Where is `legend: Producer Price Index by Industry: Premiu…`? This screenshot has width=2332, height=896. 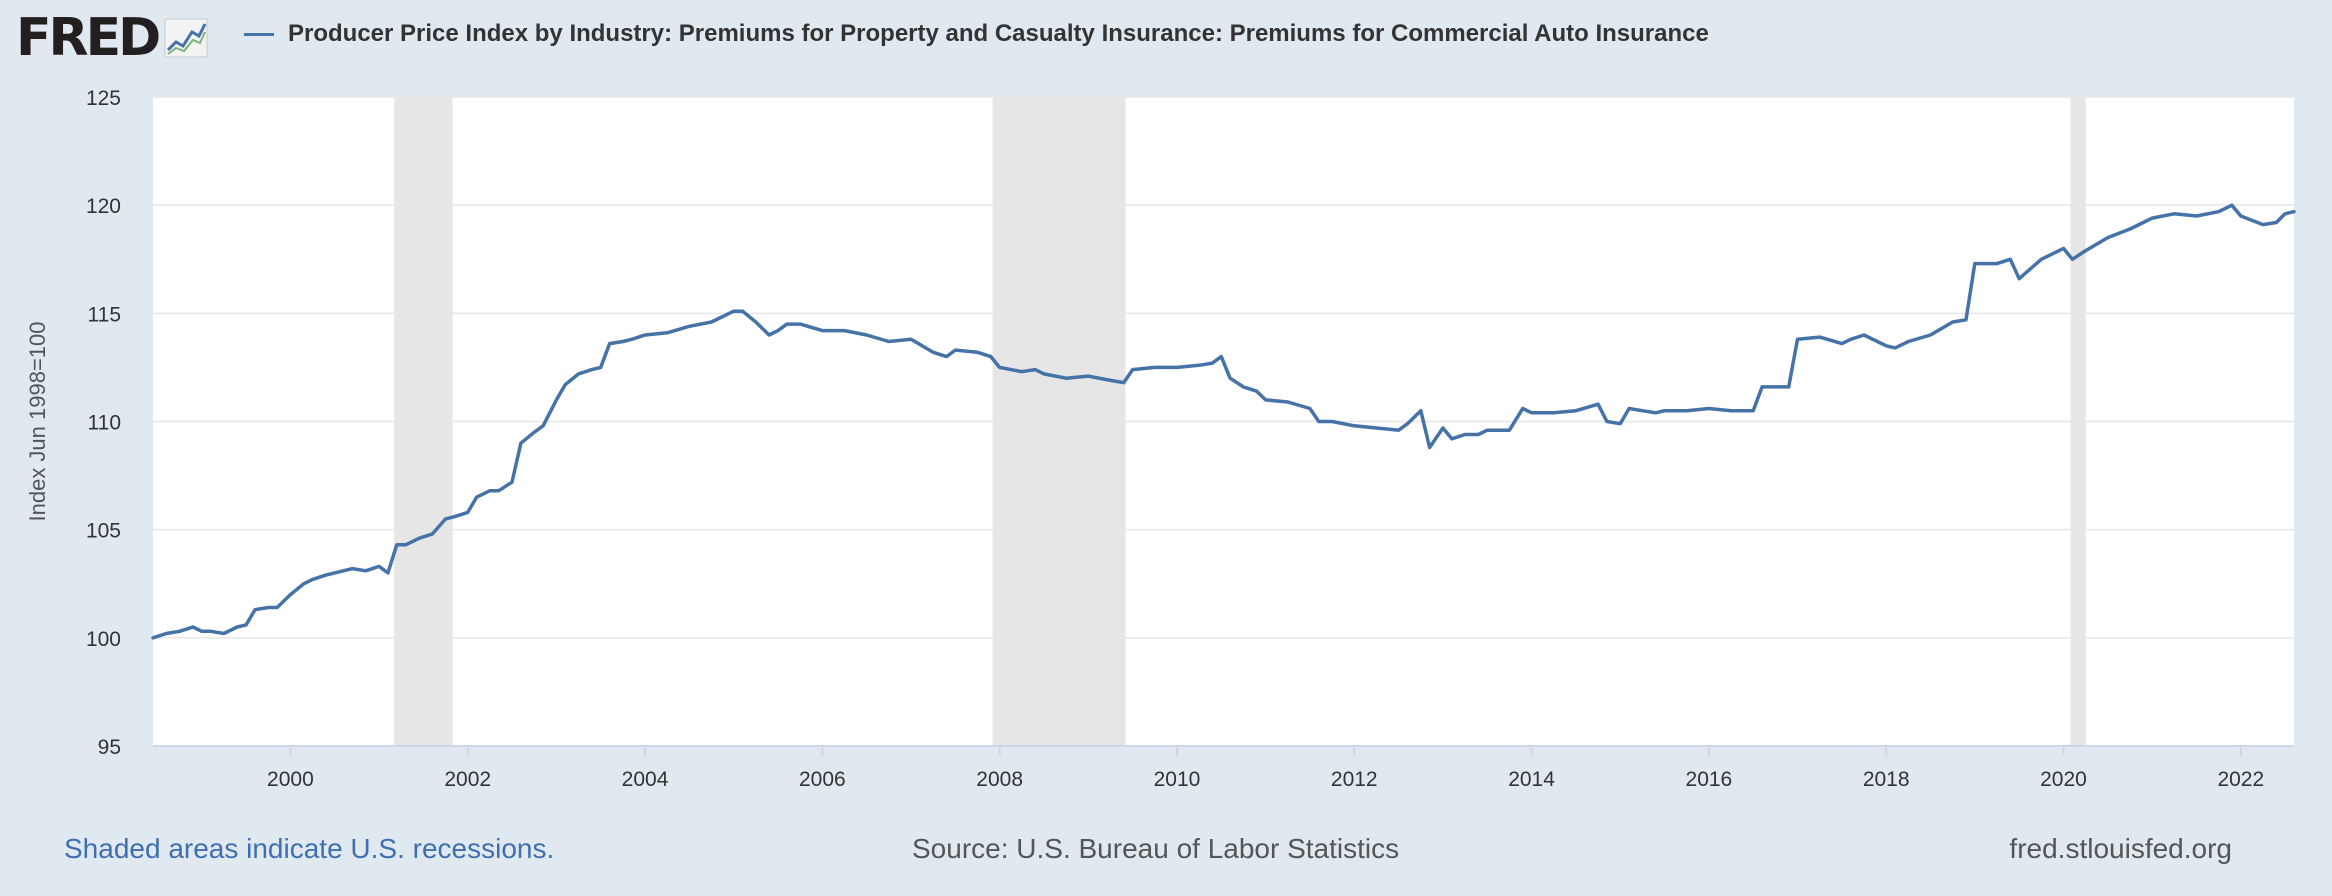 legend: Producer Price Index by Industry: Premiu… is located at coordinates (976, 34).